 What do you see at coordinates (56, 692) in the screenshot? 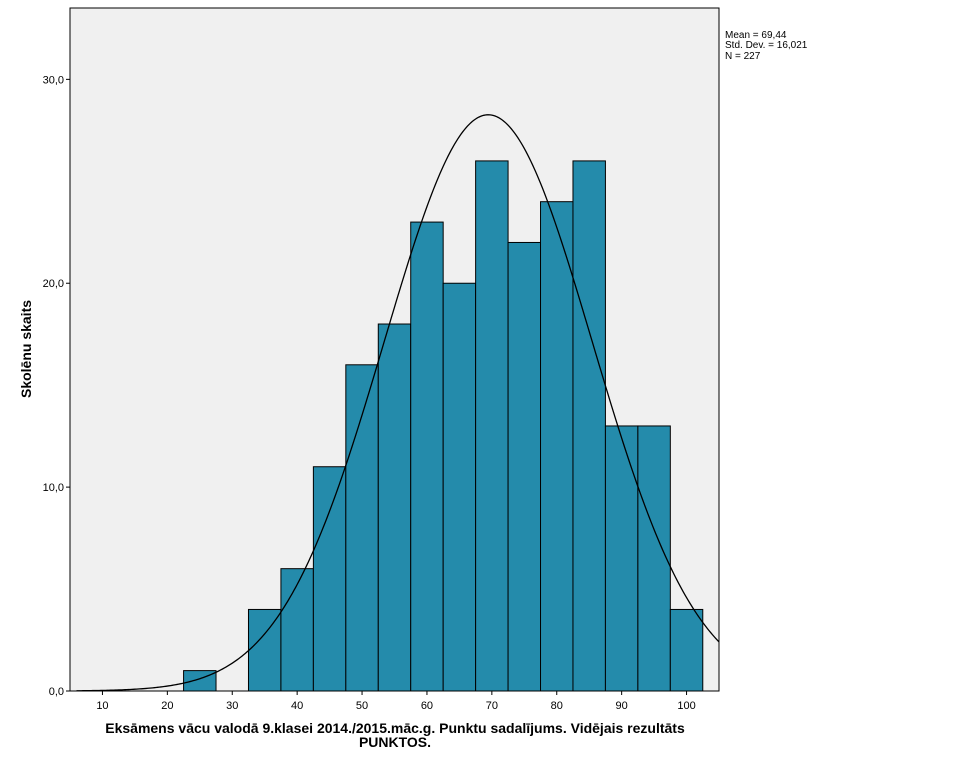
I see `y-tick-label: 0,0` at bounding box center [56, 692].